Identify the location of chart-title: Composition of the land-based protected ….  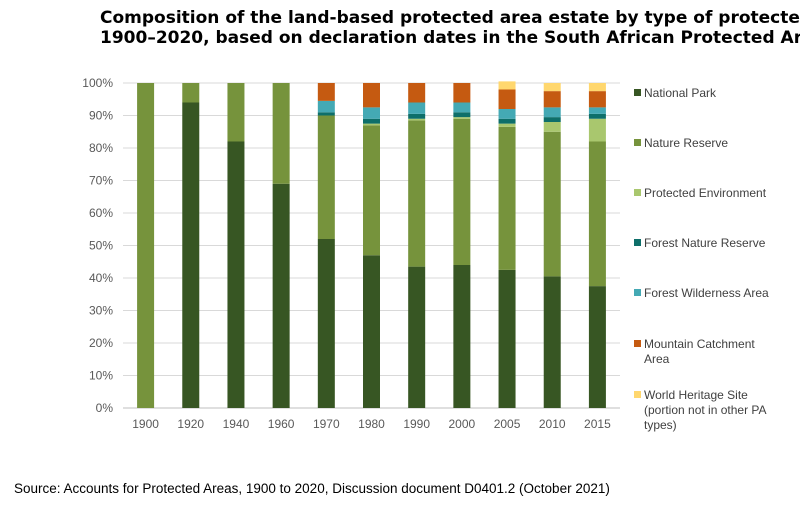
(450, 28).